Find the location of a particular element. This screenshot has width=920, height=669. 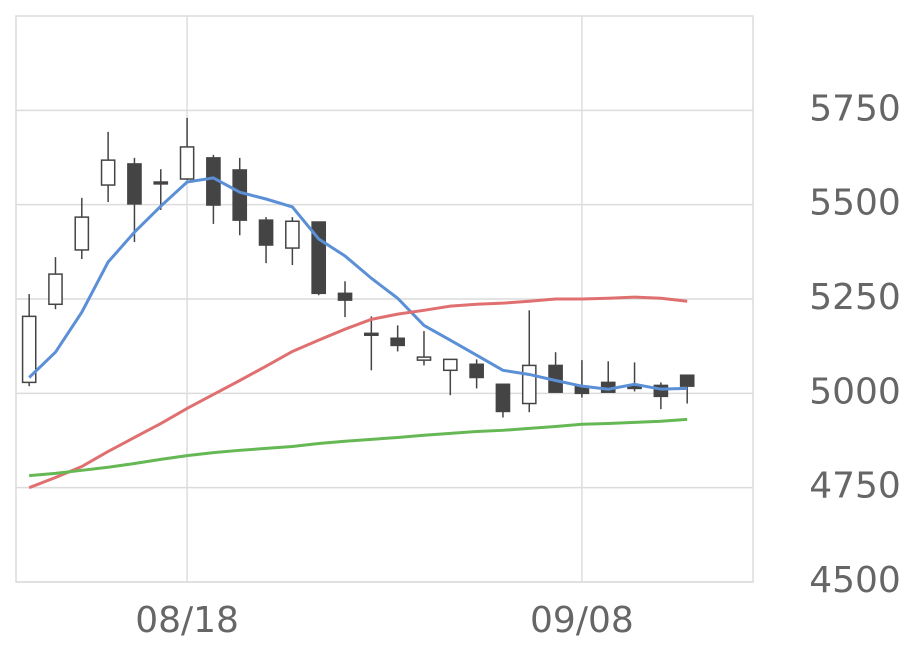

x-tick-label: 08/18 is located at coordinates (187, 620).